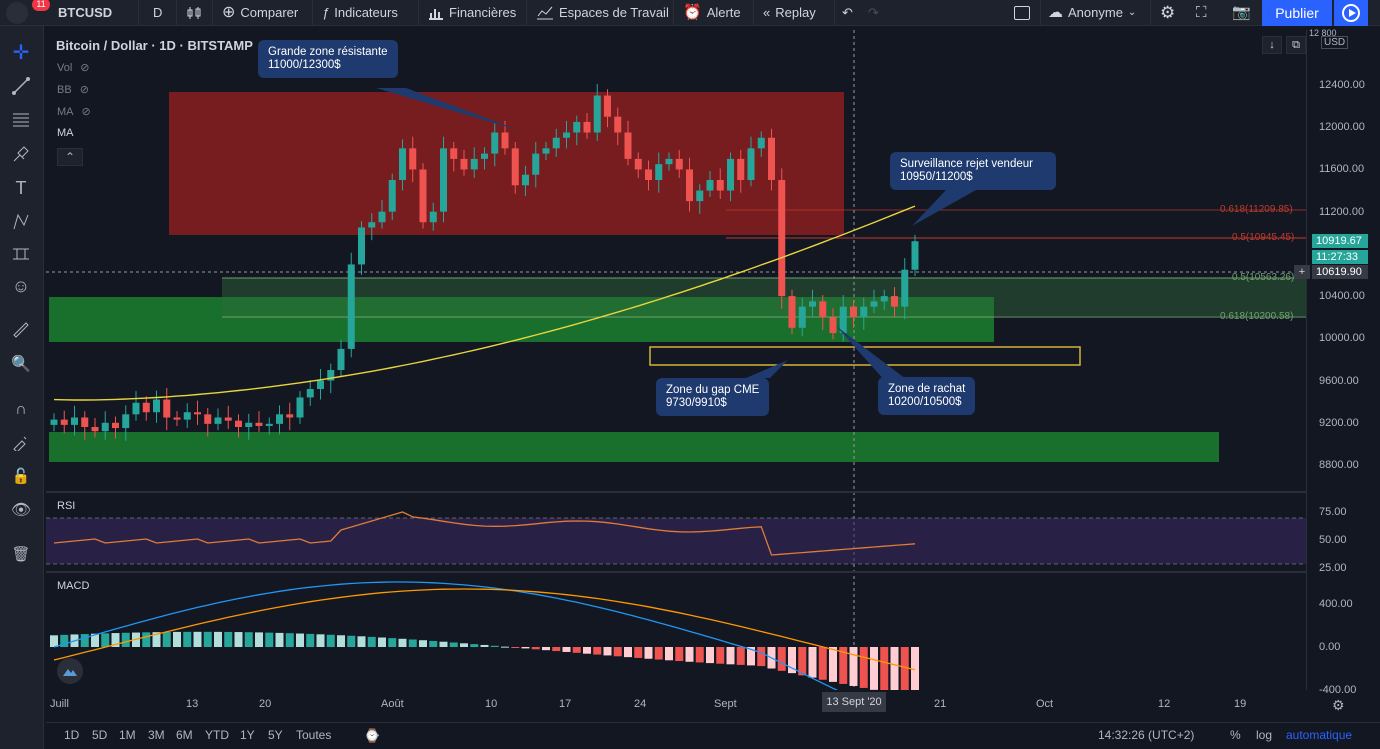 The height and width of the screenshot is (749, 1380). What do you see at coordinates (602, 13) in the screenshot?
I see `workspaces-button: Espaces de Travail` at bounding box center [602, 13].